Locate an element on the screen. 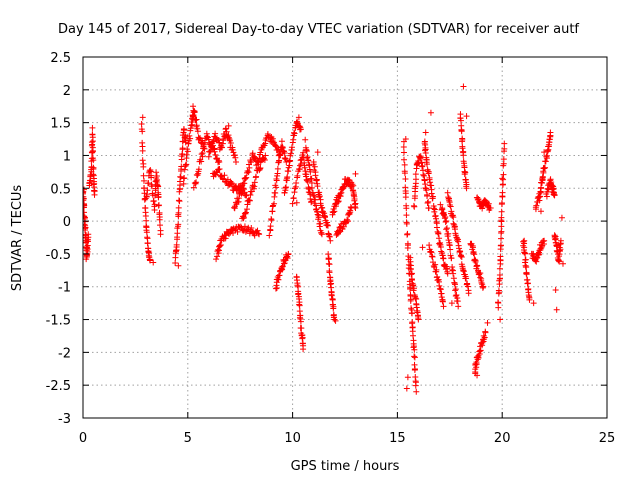  y-tick-label: -1 is located at coordinates (64, 288).